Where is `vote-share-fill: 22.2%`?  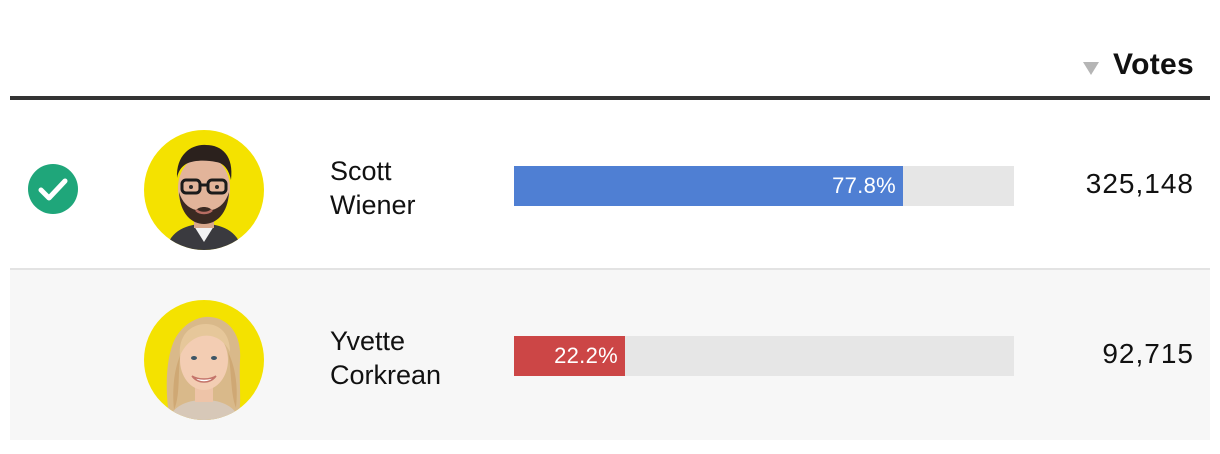
vote-share-fill: 22.2% is located at coordinates (569, 356).